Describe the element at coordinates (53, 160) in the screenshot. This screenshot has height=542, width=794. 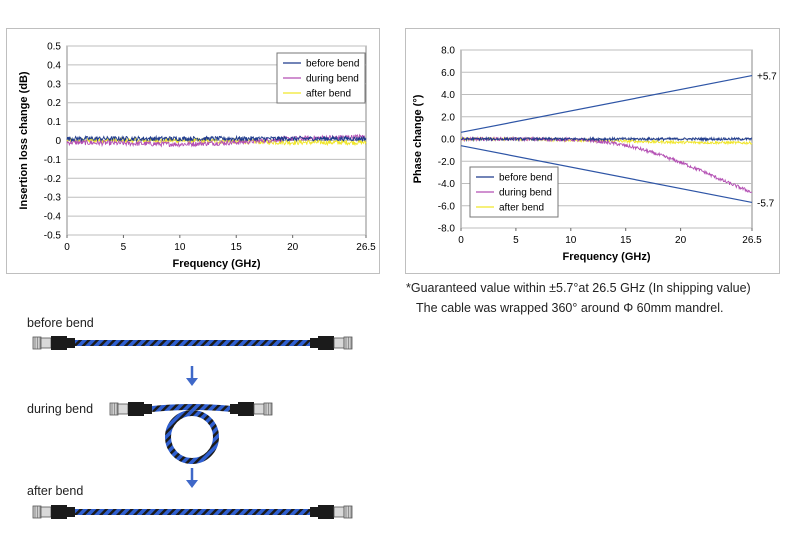
I see `loss-y-tick-label: -0.1` at that location.